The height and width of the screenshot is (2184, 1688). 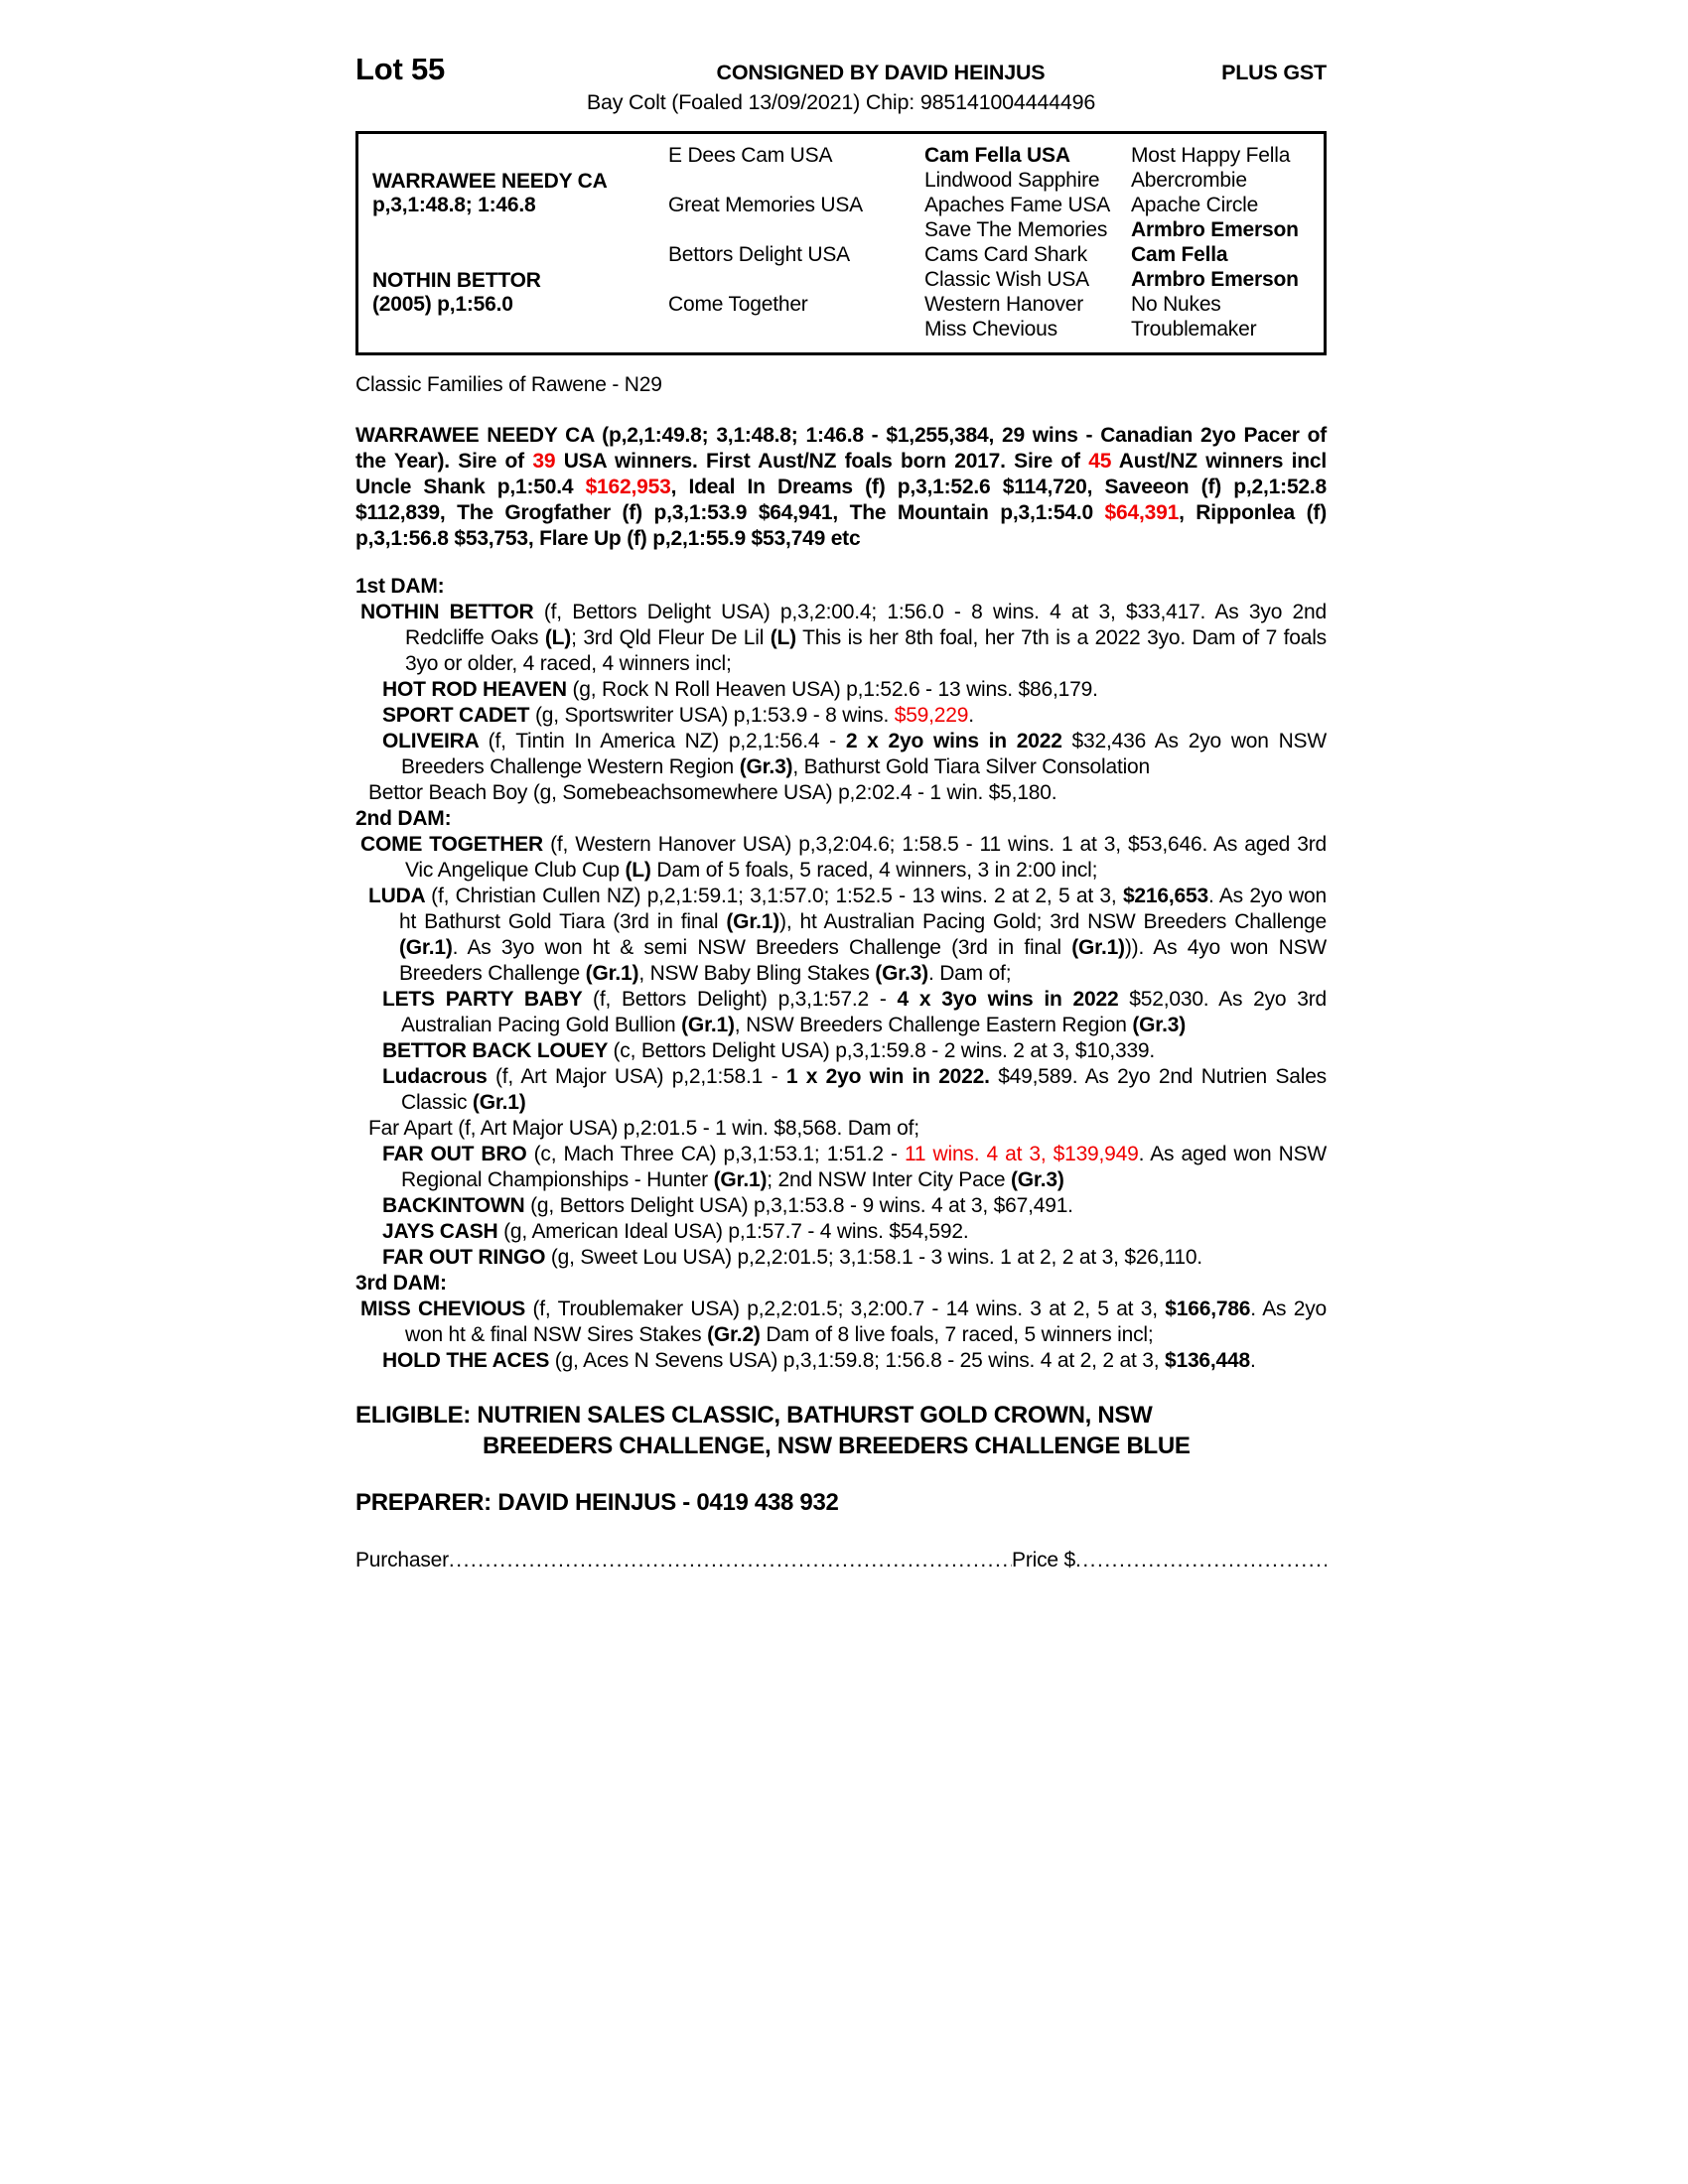 What do you see at coordinates (1017, 205) in the screenshot?
I see `pedigree-great-grandparent: Apaches Fame USA` at bounding box center [1017, 205].